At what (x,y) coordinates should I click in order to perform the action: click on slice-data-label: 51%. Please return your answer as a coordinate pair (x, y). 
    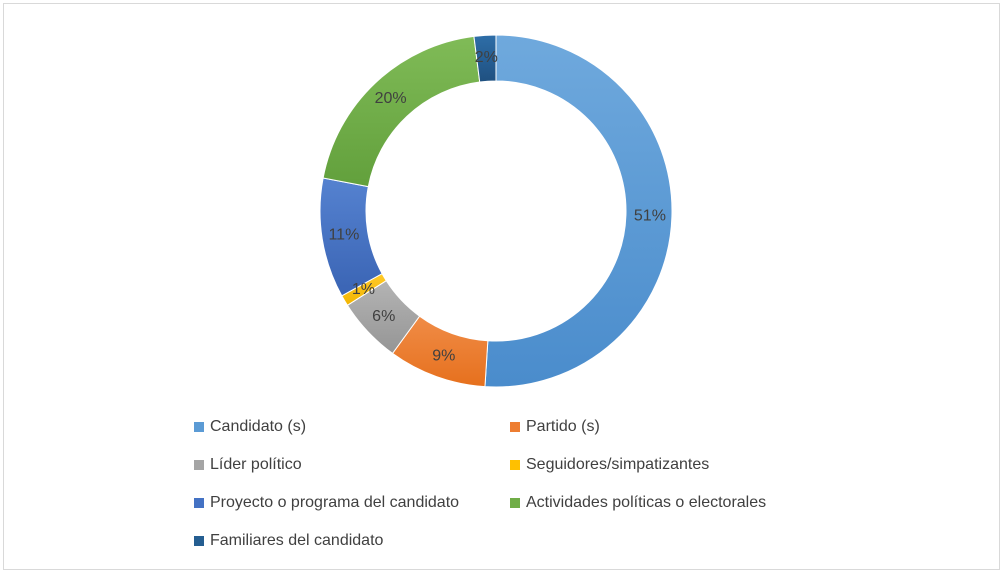
    Looking at the image, I should click on (650, 215).